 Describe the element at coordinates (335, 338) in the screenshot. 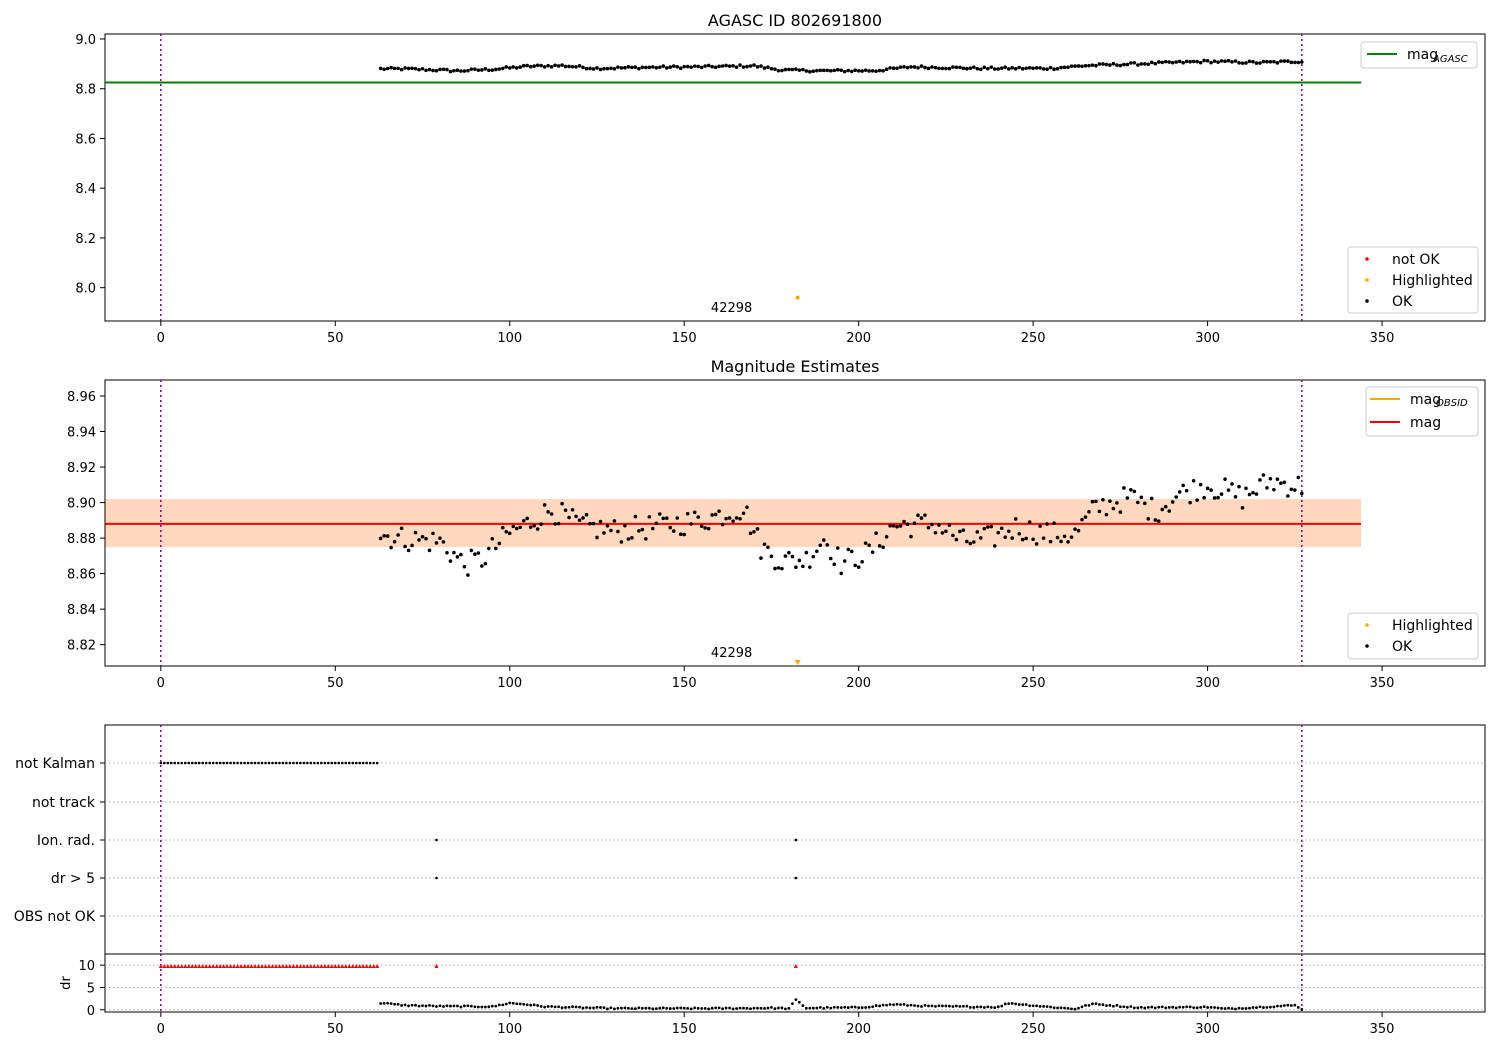

I see `x-tick-label: 50` at that location.